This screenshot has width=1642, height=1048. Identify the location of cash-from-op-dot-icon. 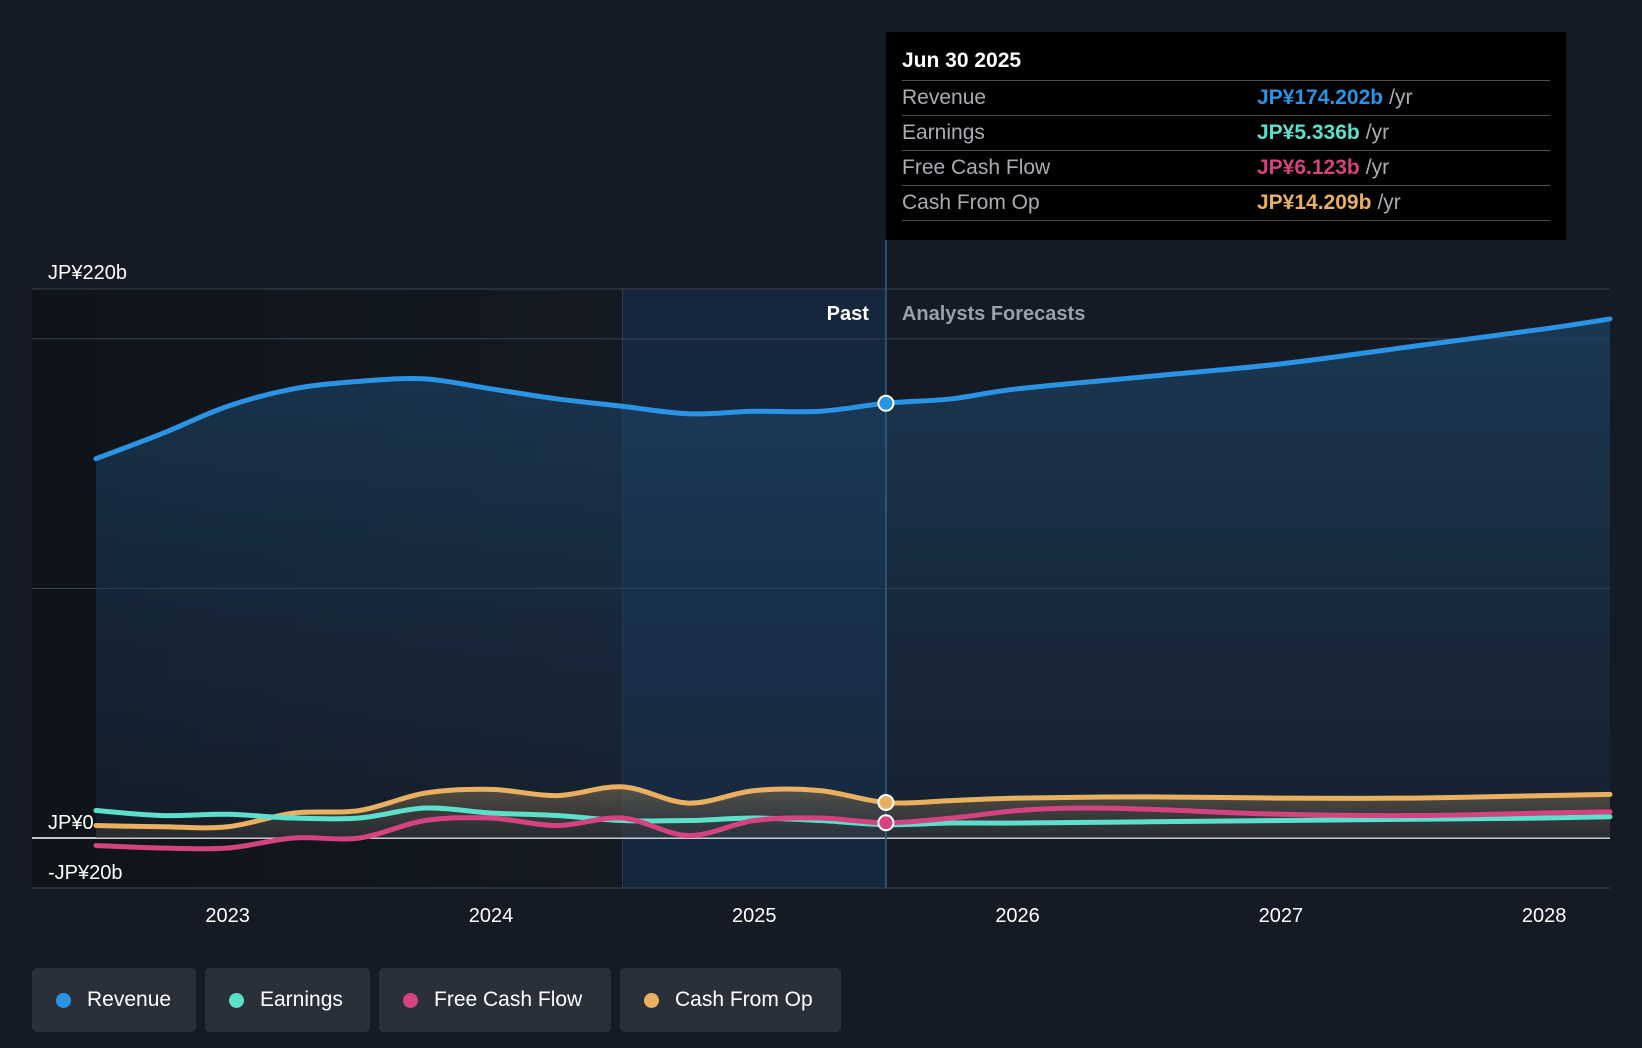
(651, 1000).